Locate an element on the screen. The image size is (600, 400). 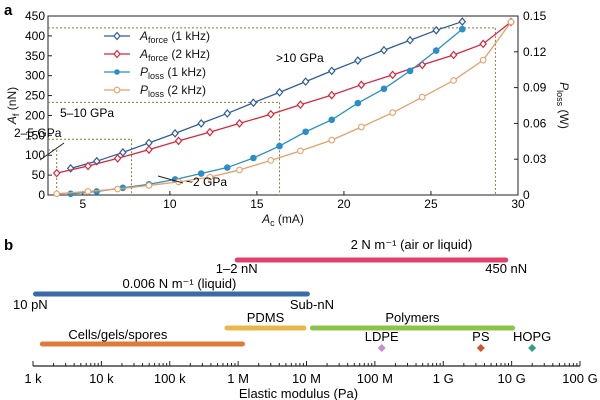
x-tick-label: 100 k is located at coordinates (170, 378).